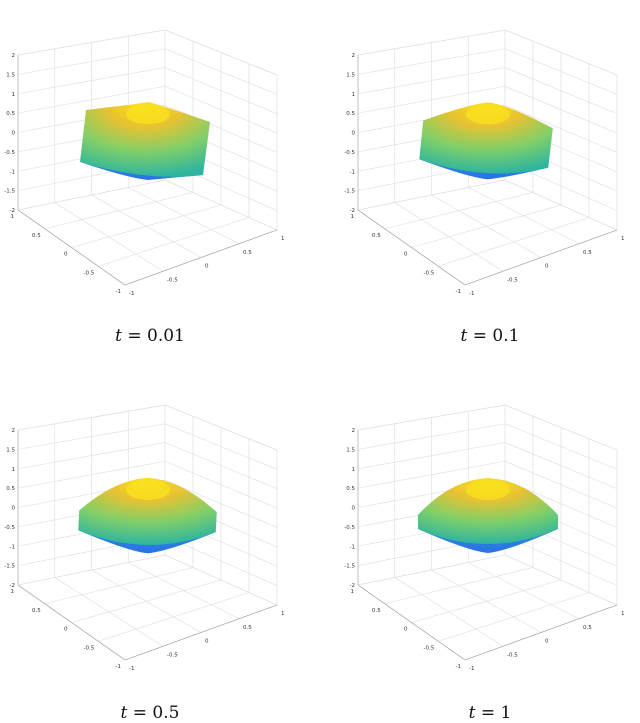 Image resolution: width=640 pixels, height=723 pixels. I want to click on caption-4-value: = 1, so click(496, 713).